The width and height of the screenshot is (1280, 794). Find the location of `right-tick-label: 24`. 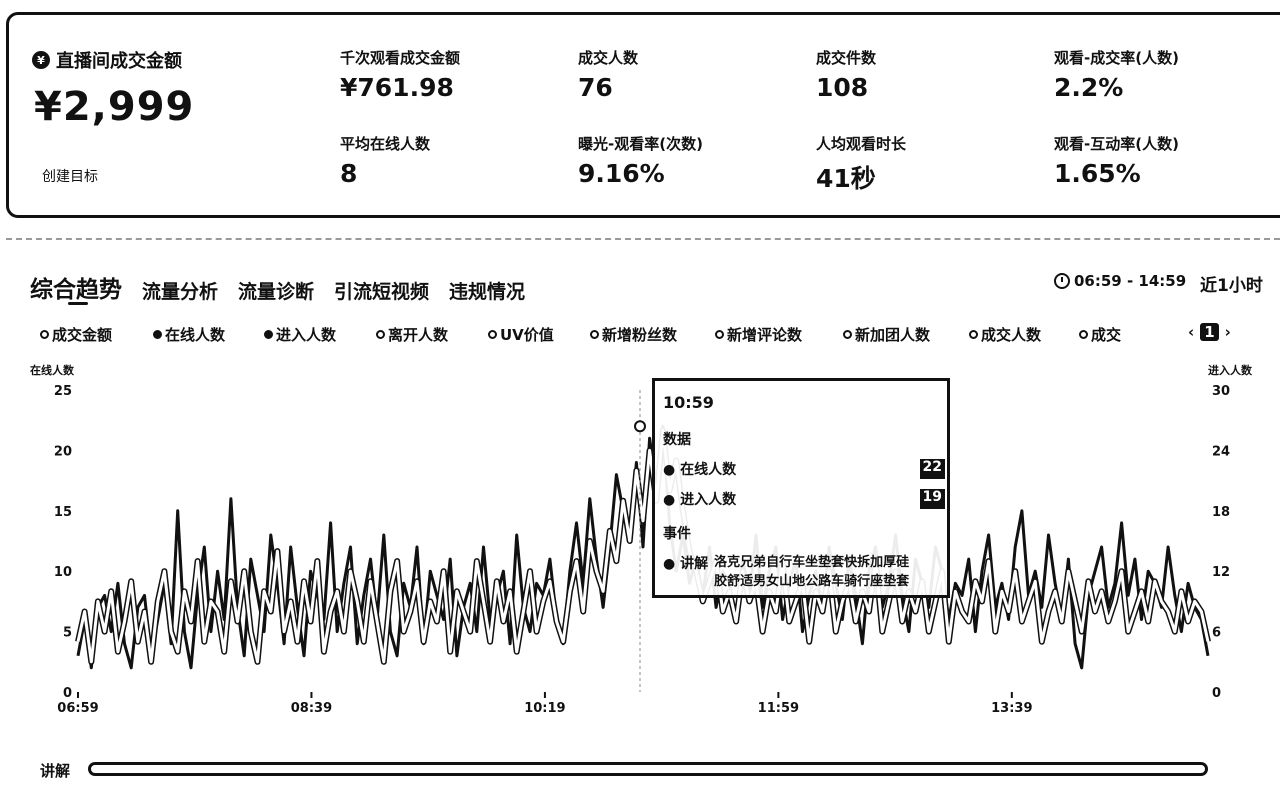

right-tick-label: 24 is located at coordinates (1221, 451).